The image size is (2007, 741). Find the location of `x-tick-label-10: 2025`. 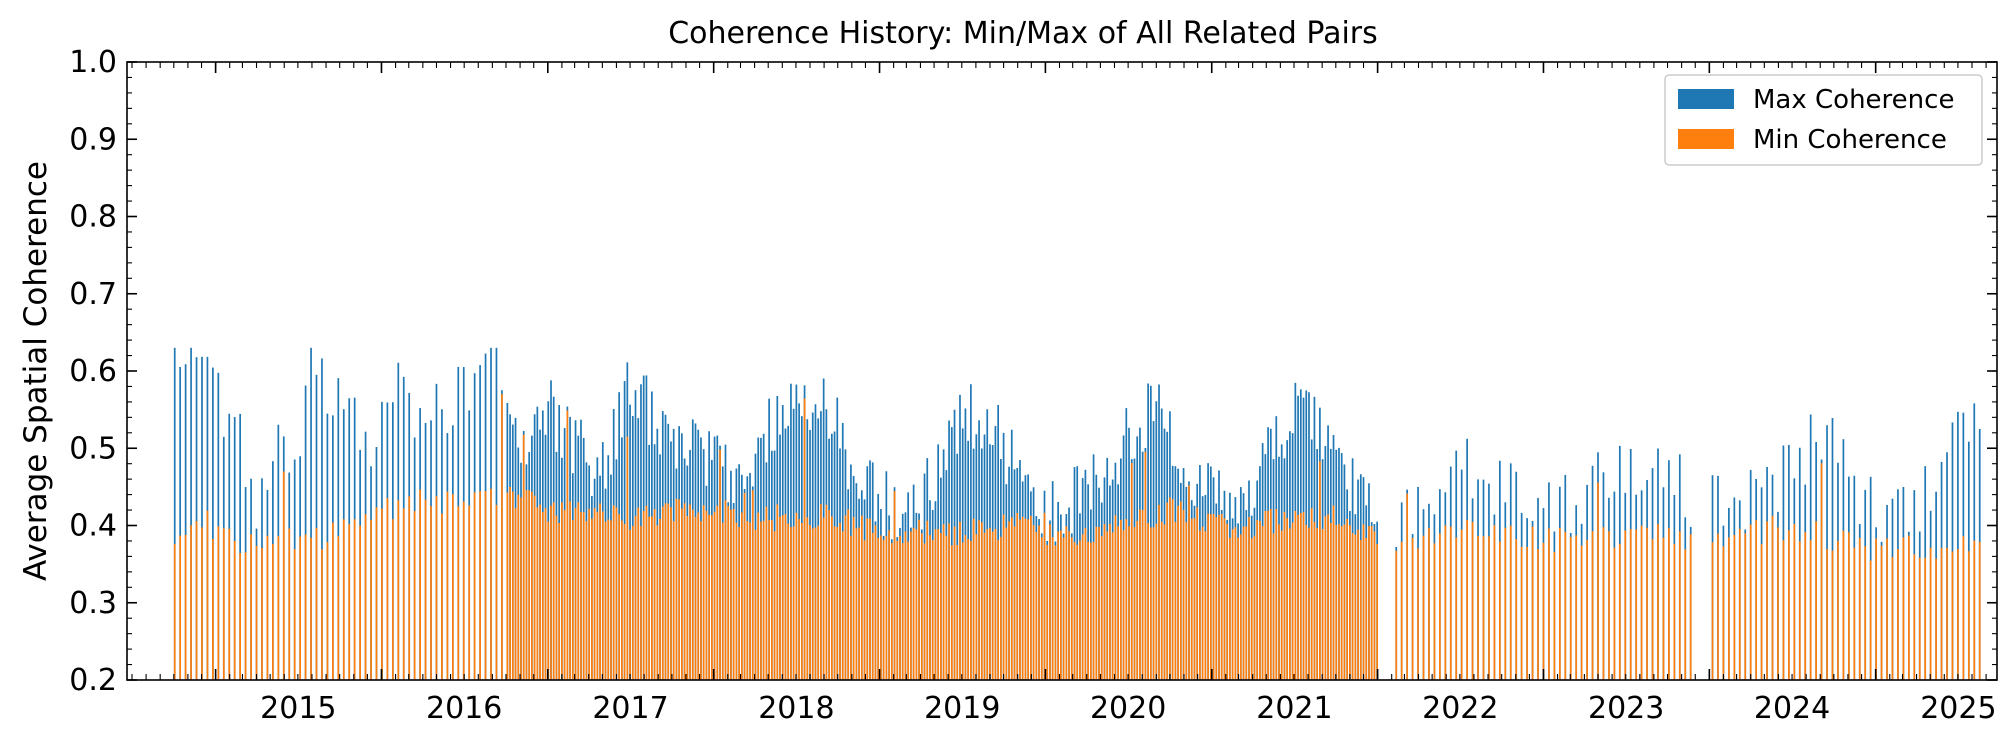

x-tick-label-10: 2025 is located at coordinates (1958, 708).